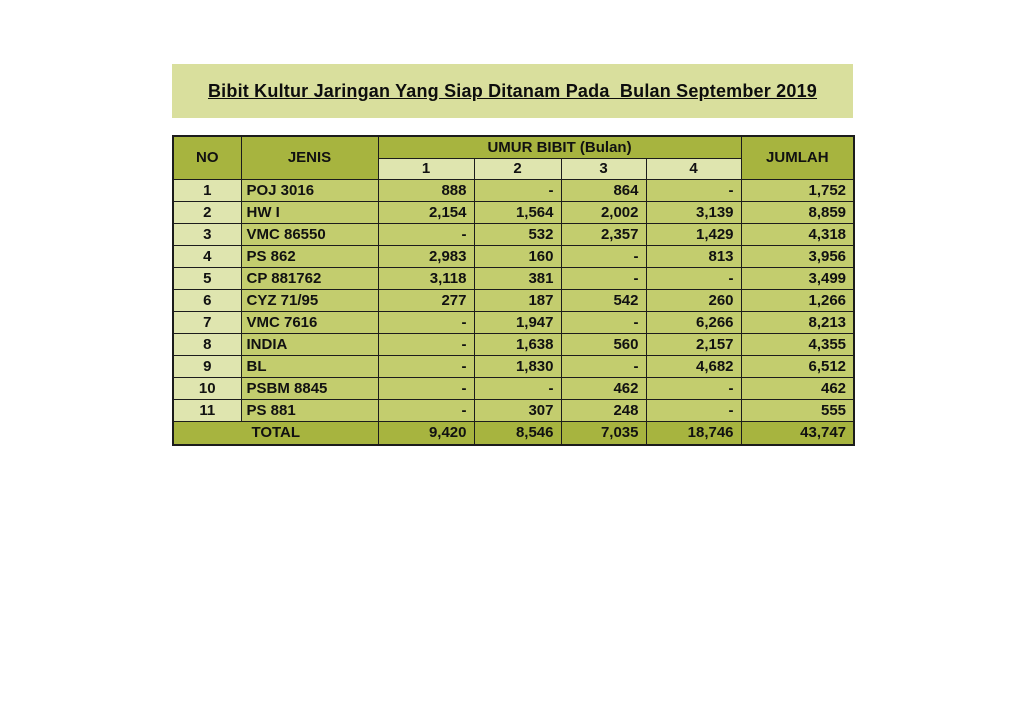 Image resolution: width=1024 pixels, height=724 pixels. What do you see at coordinates (309, 300) in the screenshot?
I see `variety-name-cell: CYZ 71/95` at bounding box center [309, 300].